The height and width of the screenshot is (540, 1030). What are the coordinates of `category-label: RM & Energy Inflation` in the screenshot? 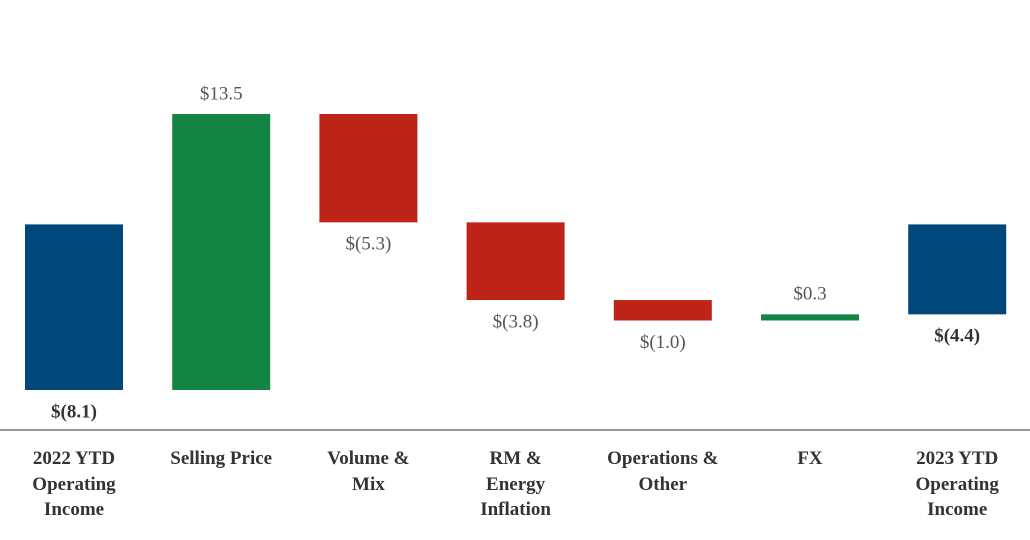 It's located at (515, 484).